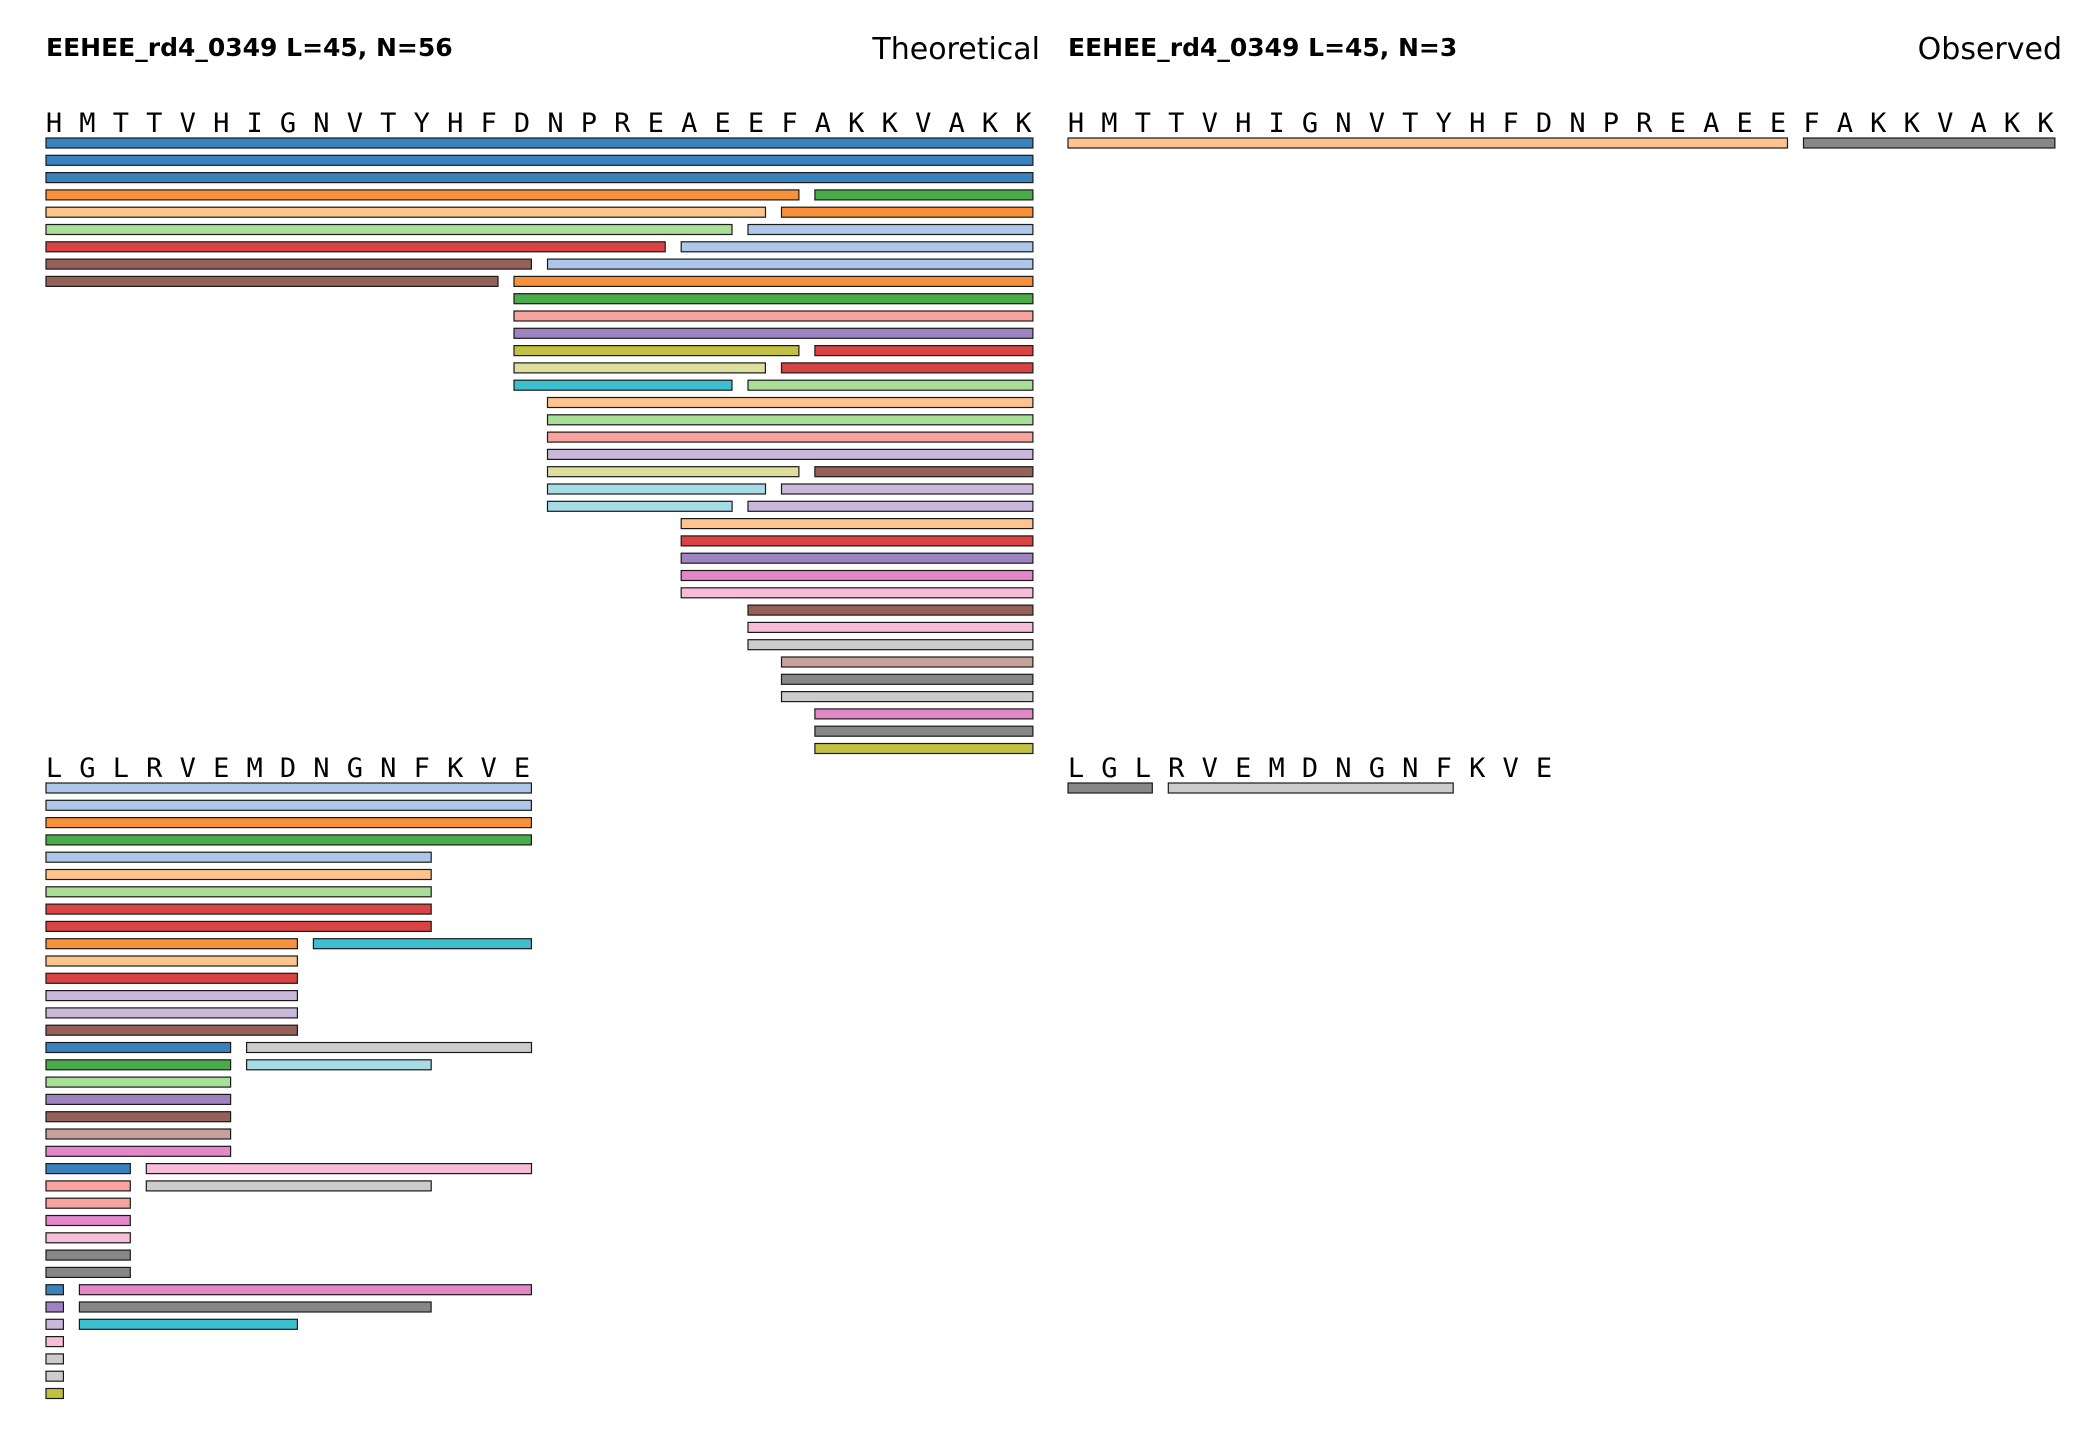  I want to click on theoretical-residue-label: R, so click(622, 123).